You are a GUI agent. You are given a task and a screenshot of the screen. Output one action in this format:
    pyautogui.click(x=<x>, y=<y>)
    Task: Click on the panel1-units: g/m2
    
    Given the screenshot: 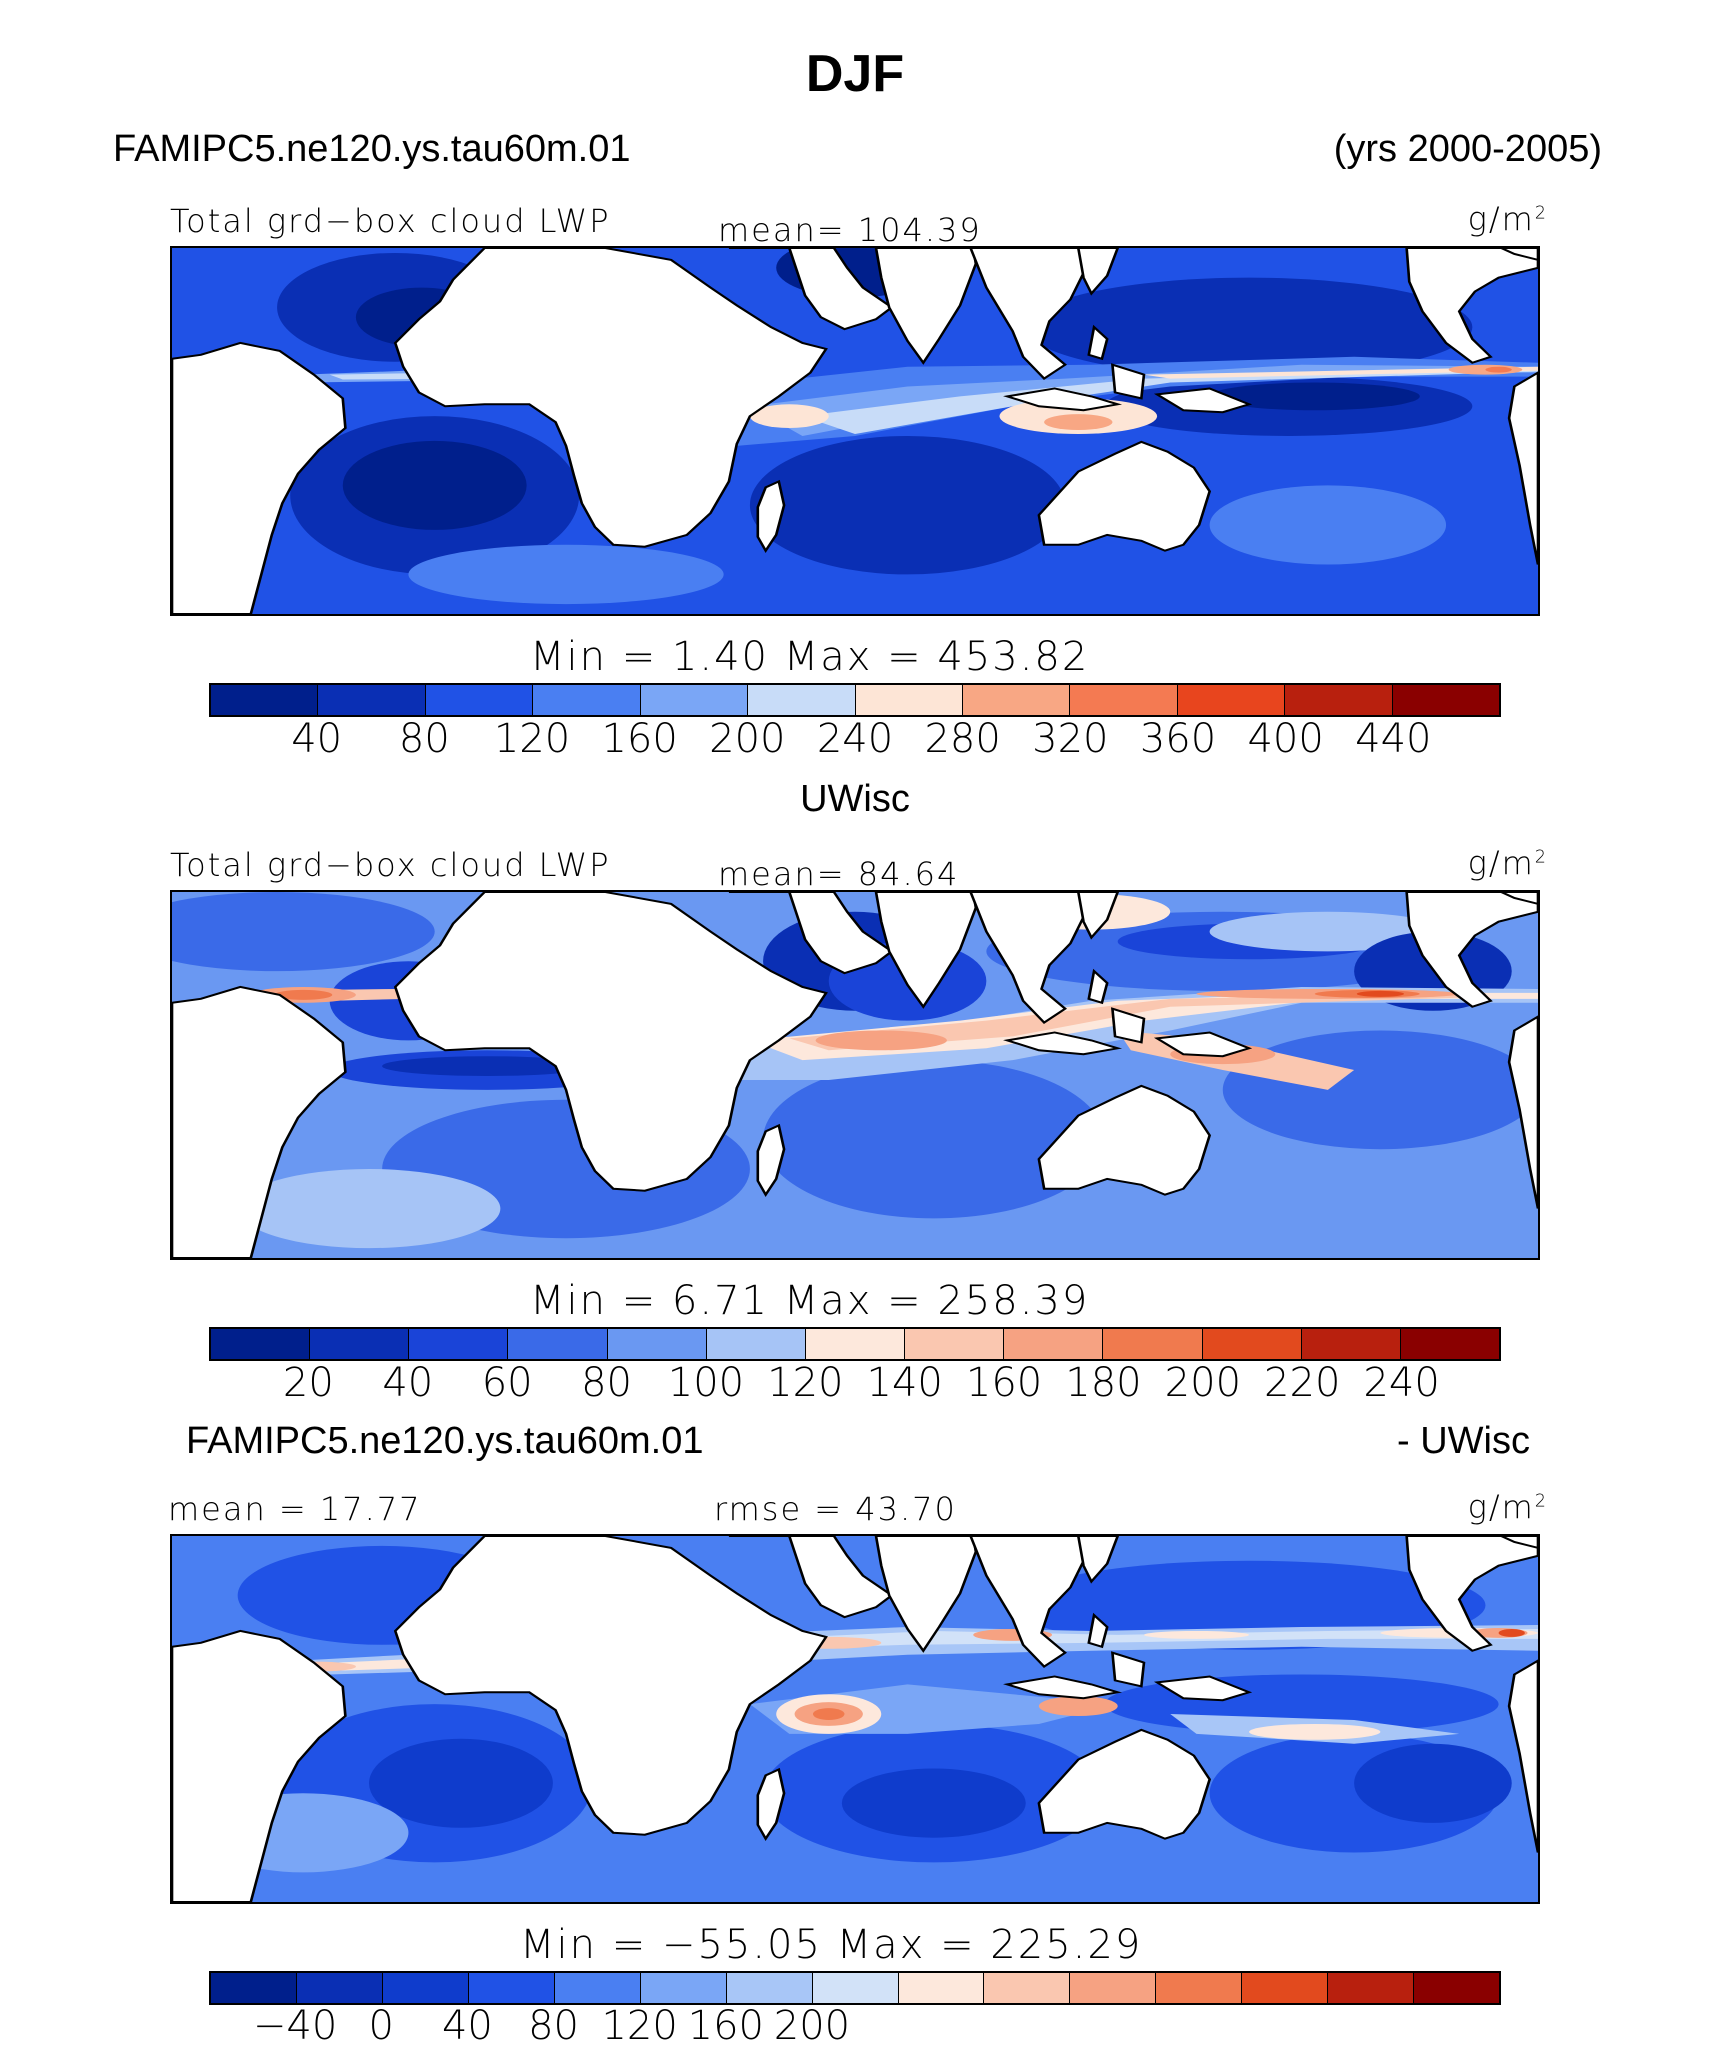 What is the action you would take?
    pyautogui.click(x=1508, y=219)
    